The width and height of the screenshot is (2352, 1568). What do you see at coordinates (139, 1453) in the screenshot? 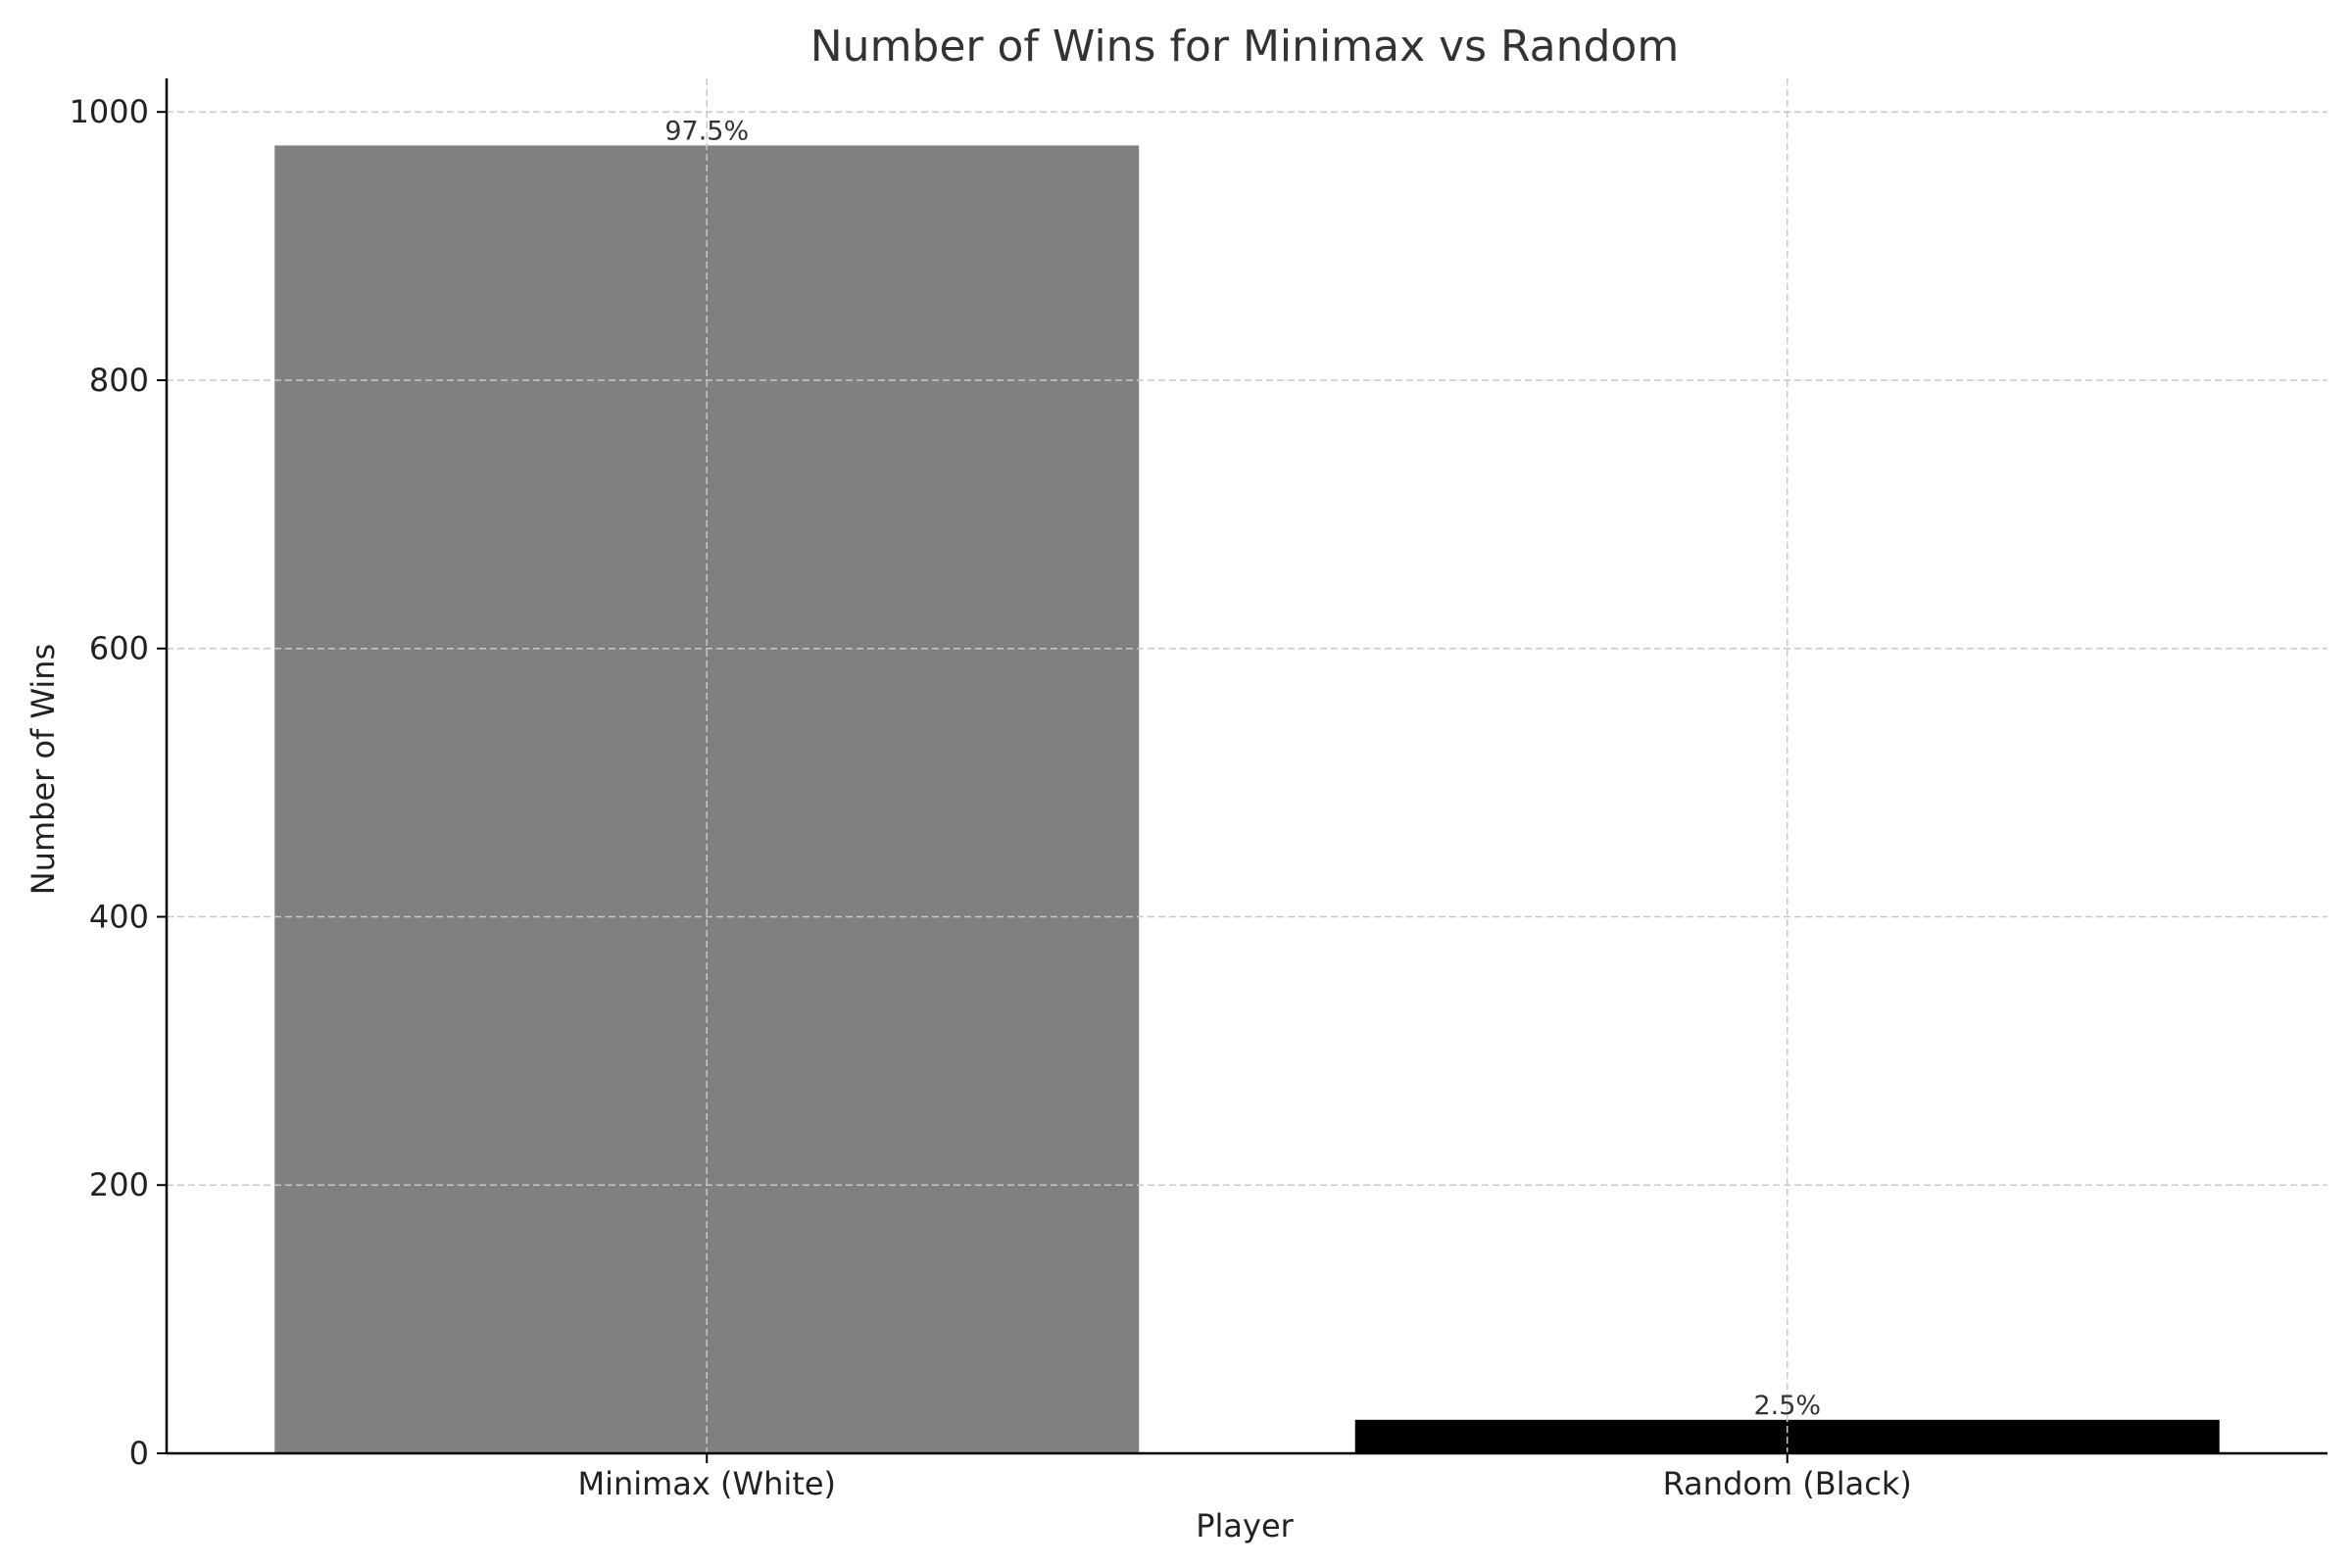
I see `y-tick-label-0: 0` at bounding box center [139, 1453].